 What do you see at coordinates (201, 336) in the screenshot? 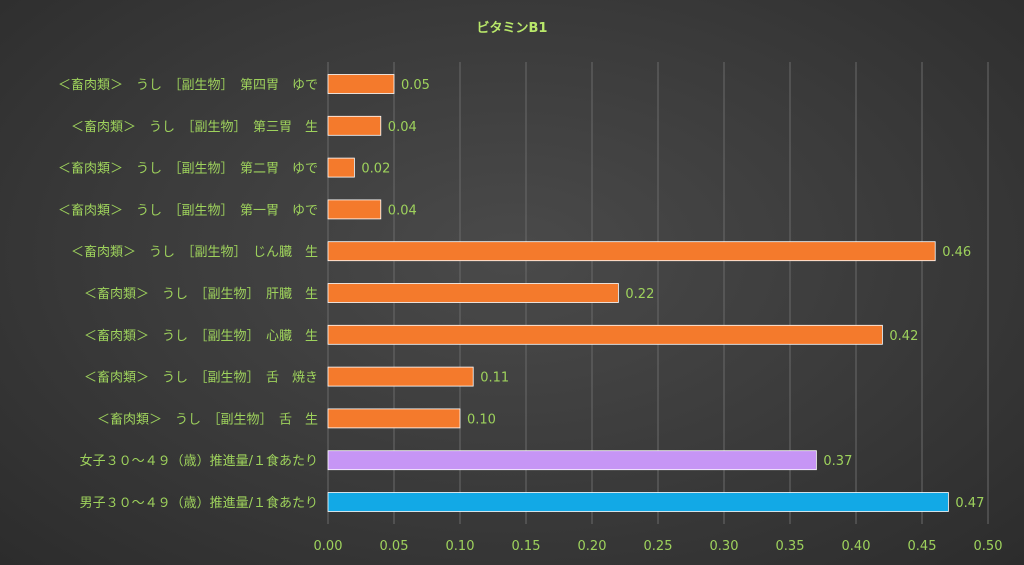
I see `category-label: ＜畜肉類＞ うし ［副生物］ 心臓 生` at bounding box center [201, 336].